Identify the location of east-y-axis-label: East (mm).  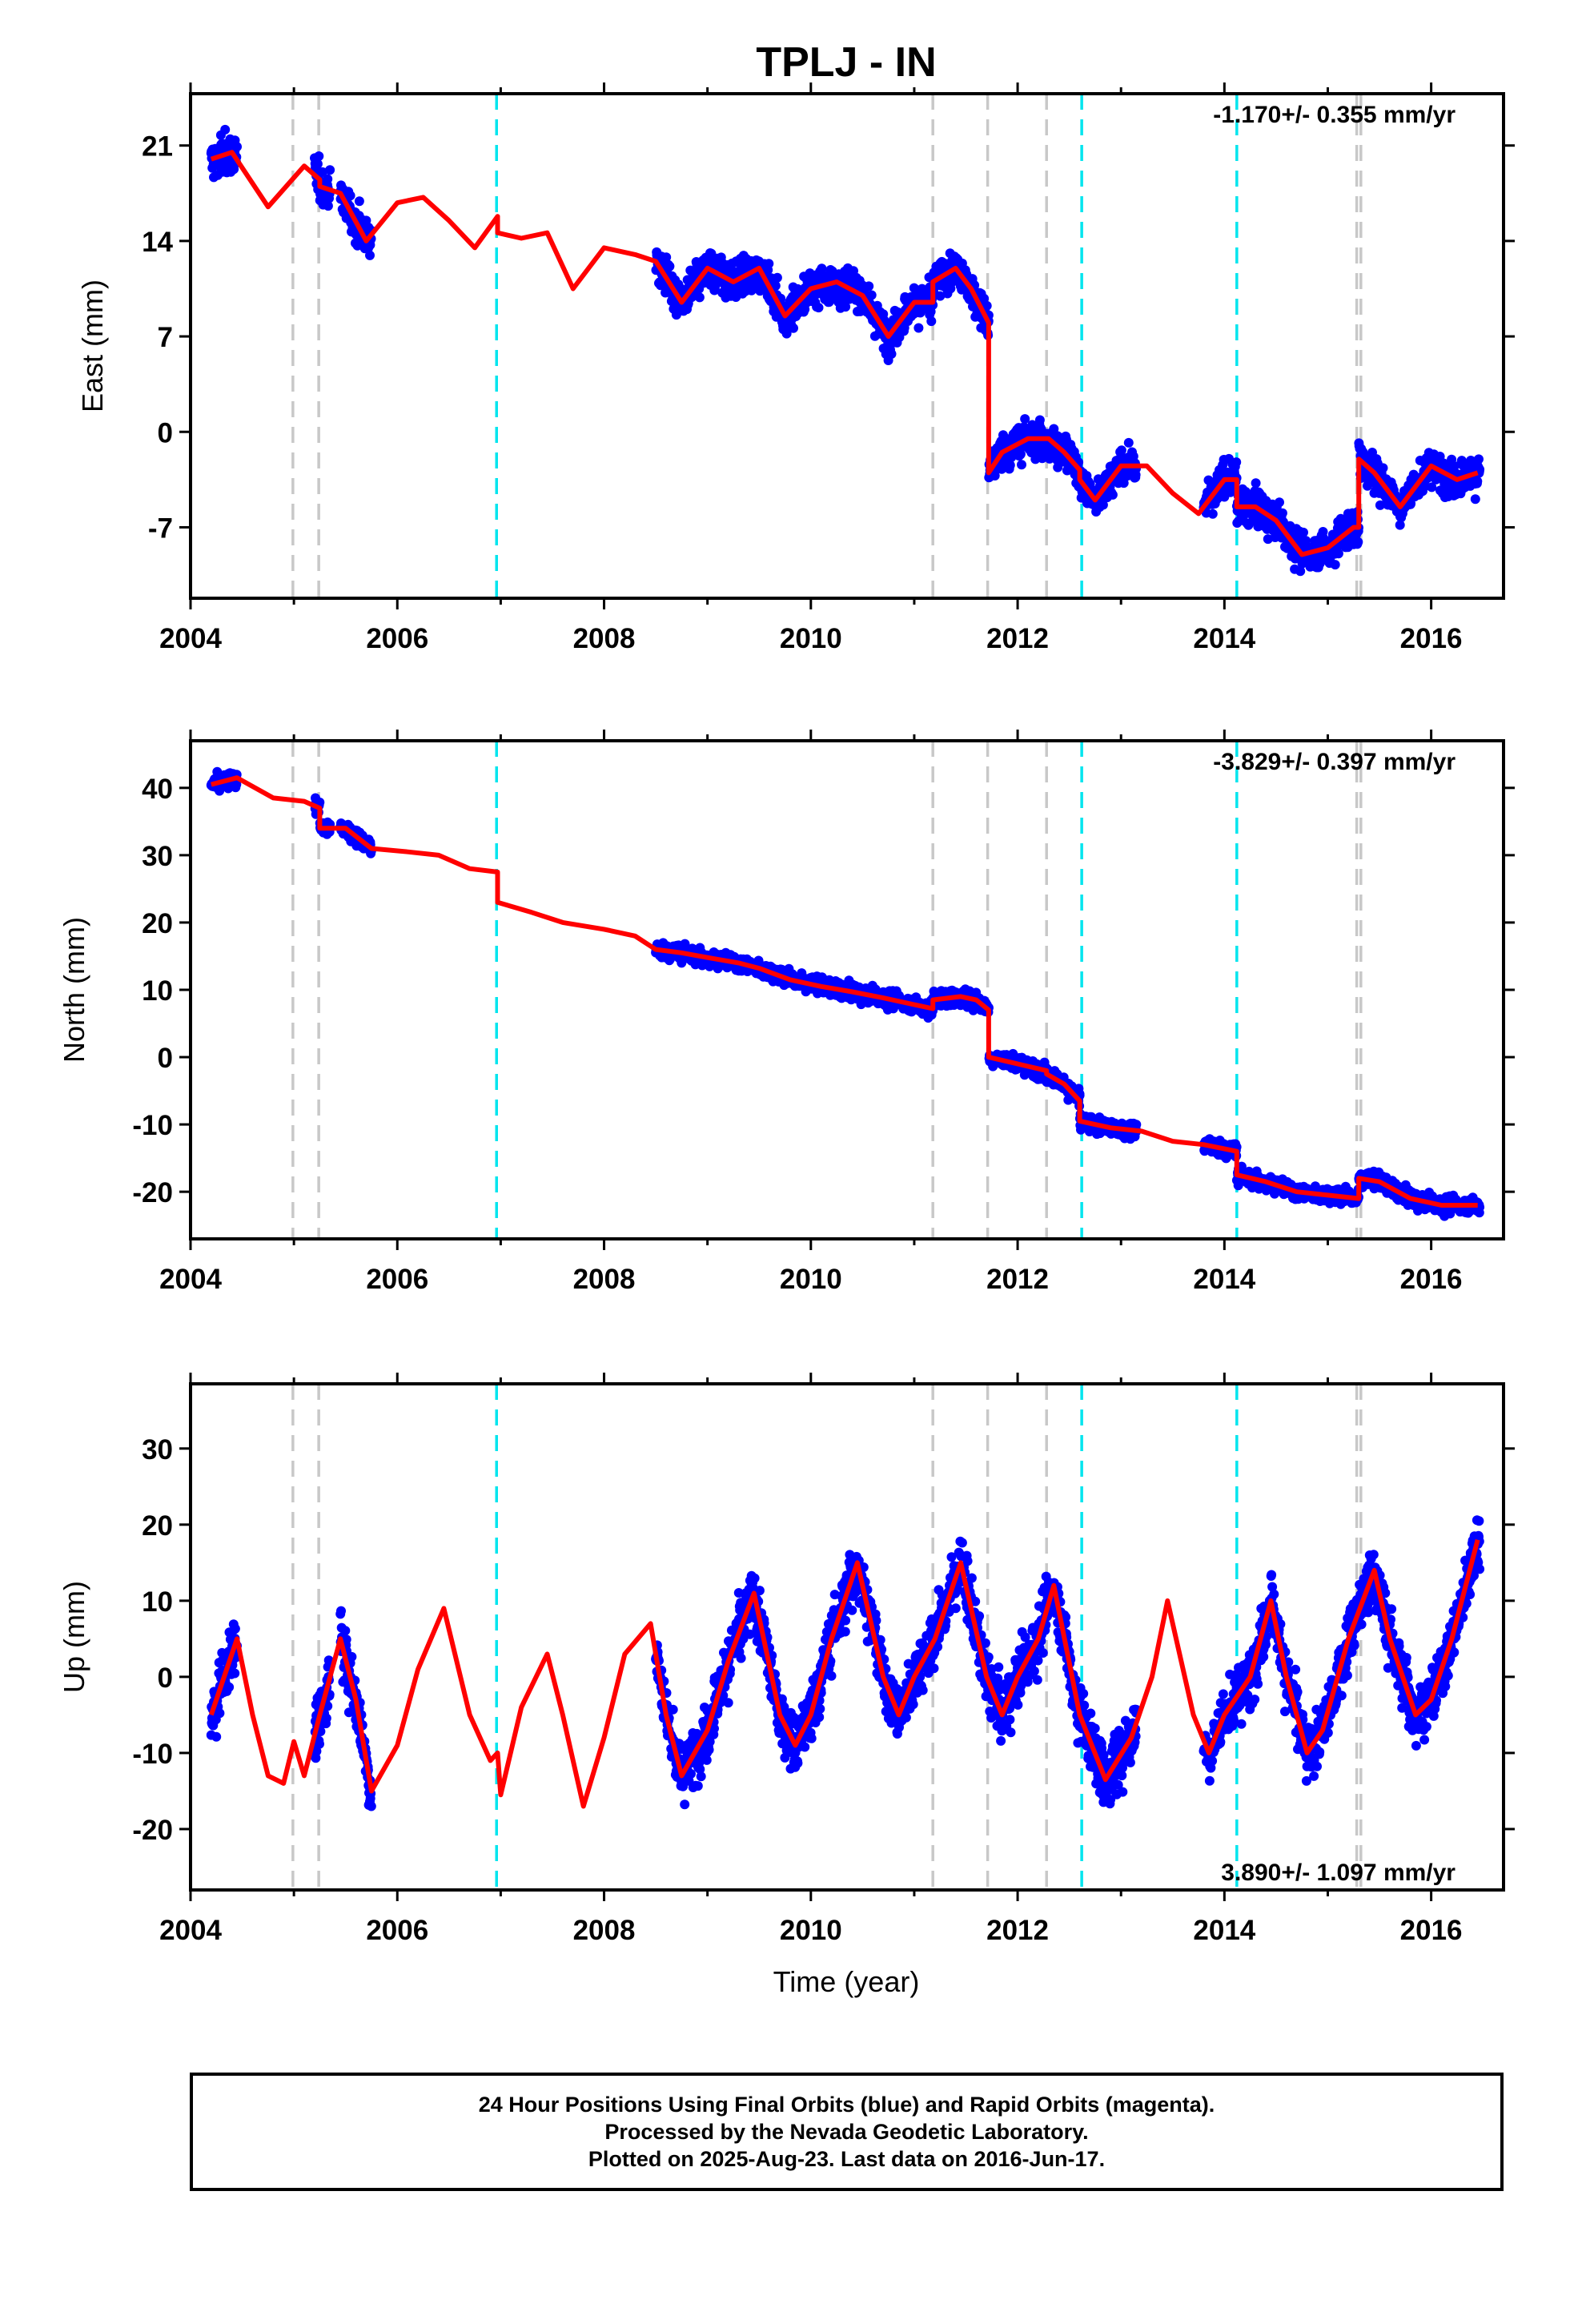
(92, 345).